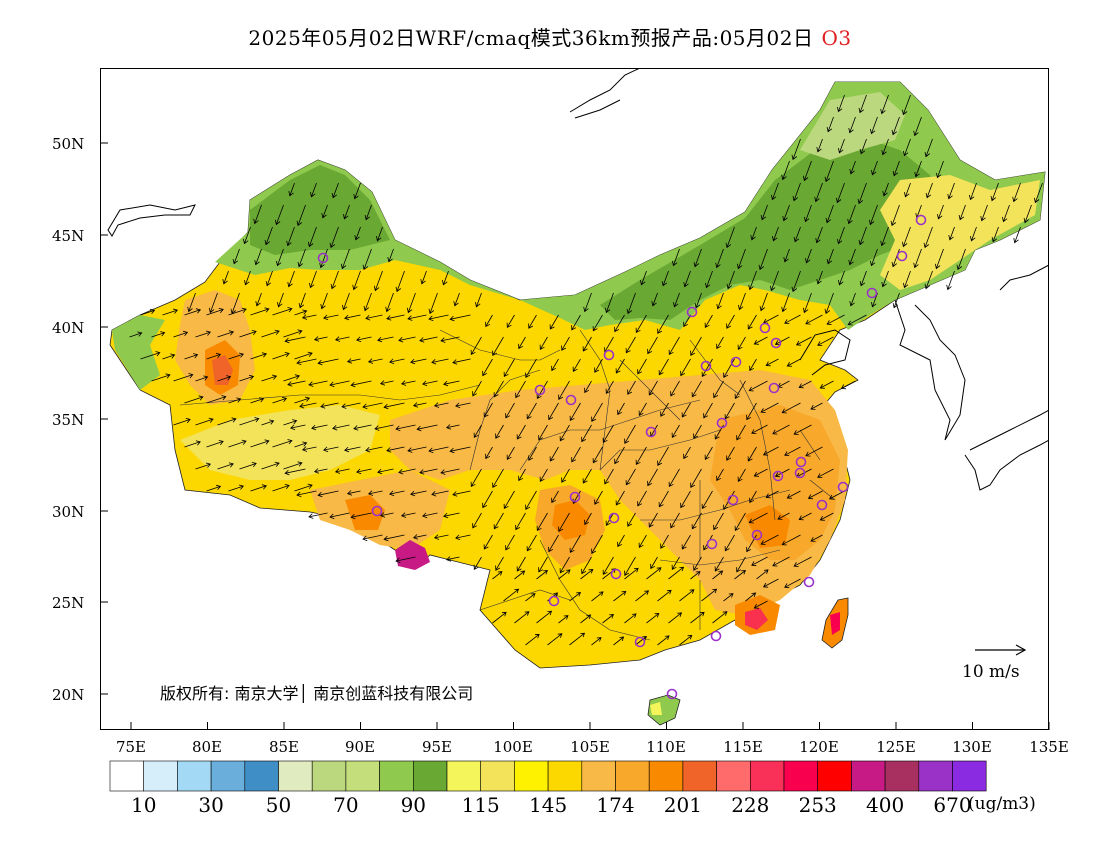 The height and width of the screenshot is (850, 1100). Describe the element at coordinates (825, 352) in the screenshot. I see `bohai-coast` at that location.